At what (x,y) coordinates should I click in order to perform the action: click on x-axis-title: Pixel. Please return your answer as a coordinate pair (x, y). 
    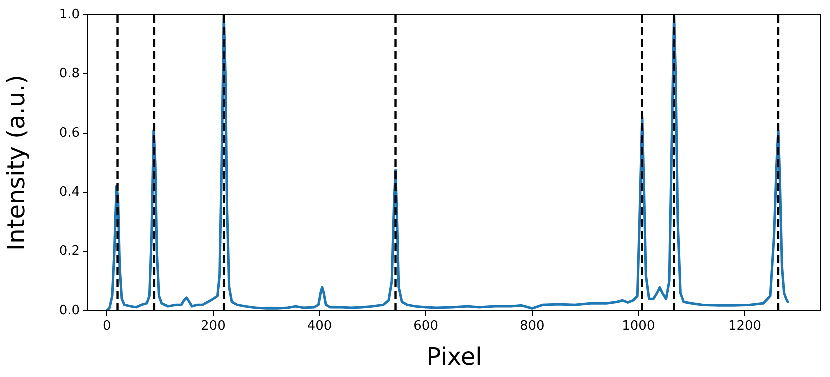
    Looking at the image, I should click on (454, 356).